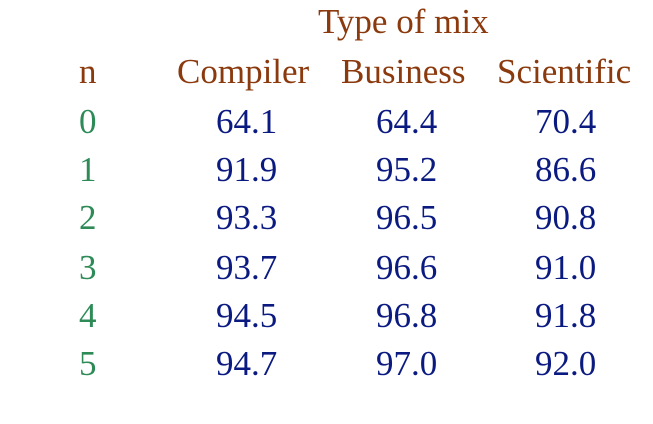 The image size is (653, 424). What do you see at coordinates (88, 363) in the screenshot?
I see `row-n: 5` at bounding box center [88, 363].